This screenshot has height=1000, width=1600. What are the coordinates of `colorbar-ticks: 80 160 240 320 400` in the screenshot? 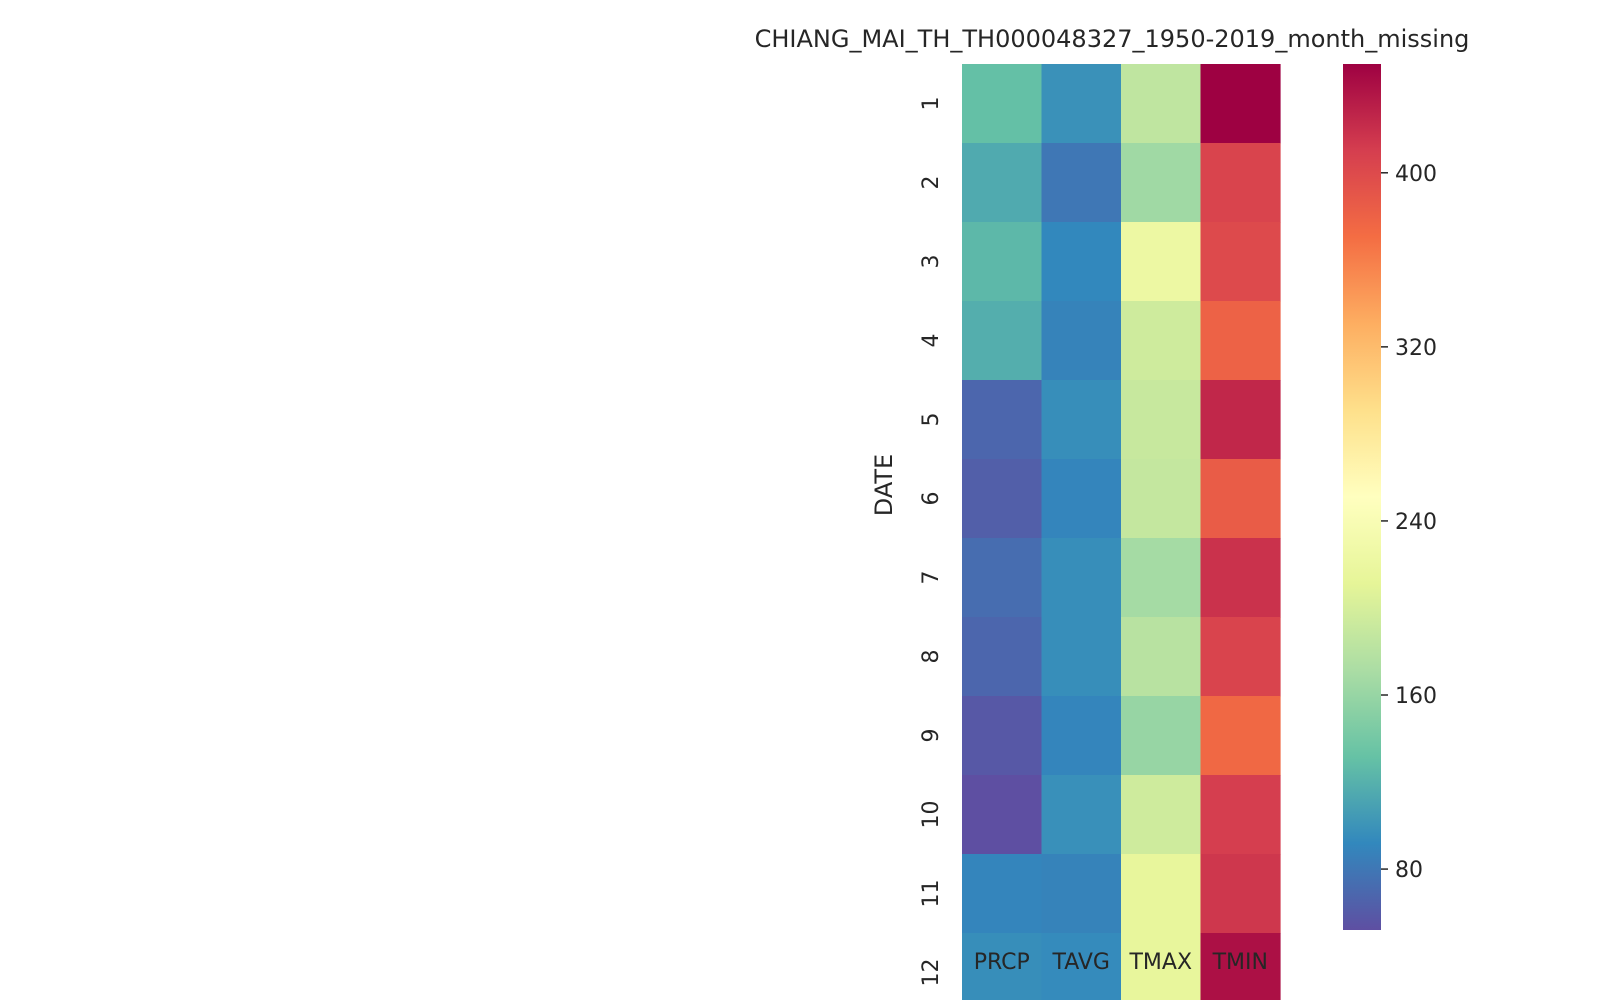 It's located at (1409, 522).